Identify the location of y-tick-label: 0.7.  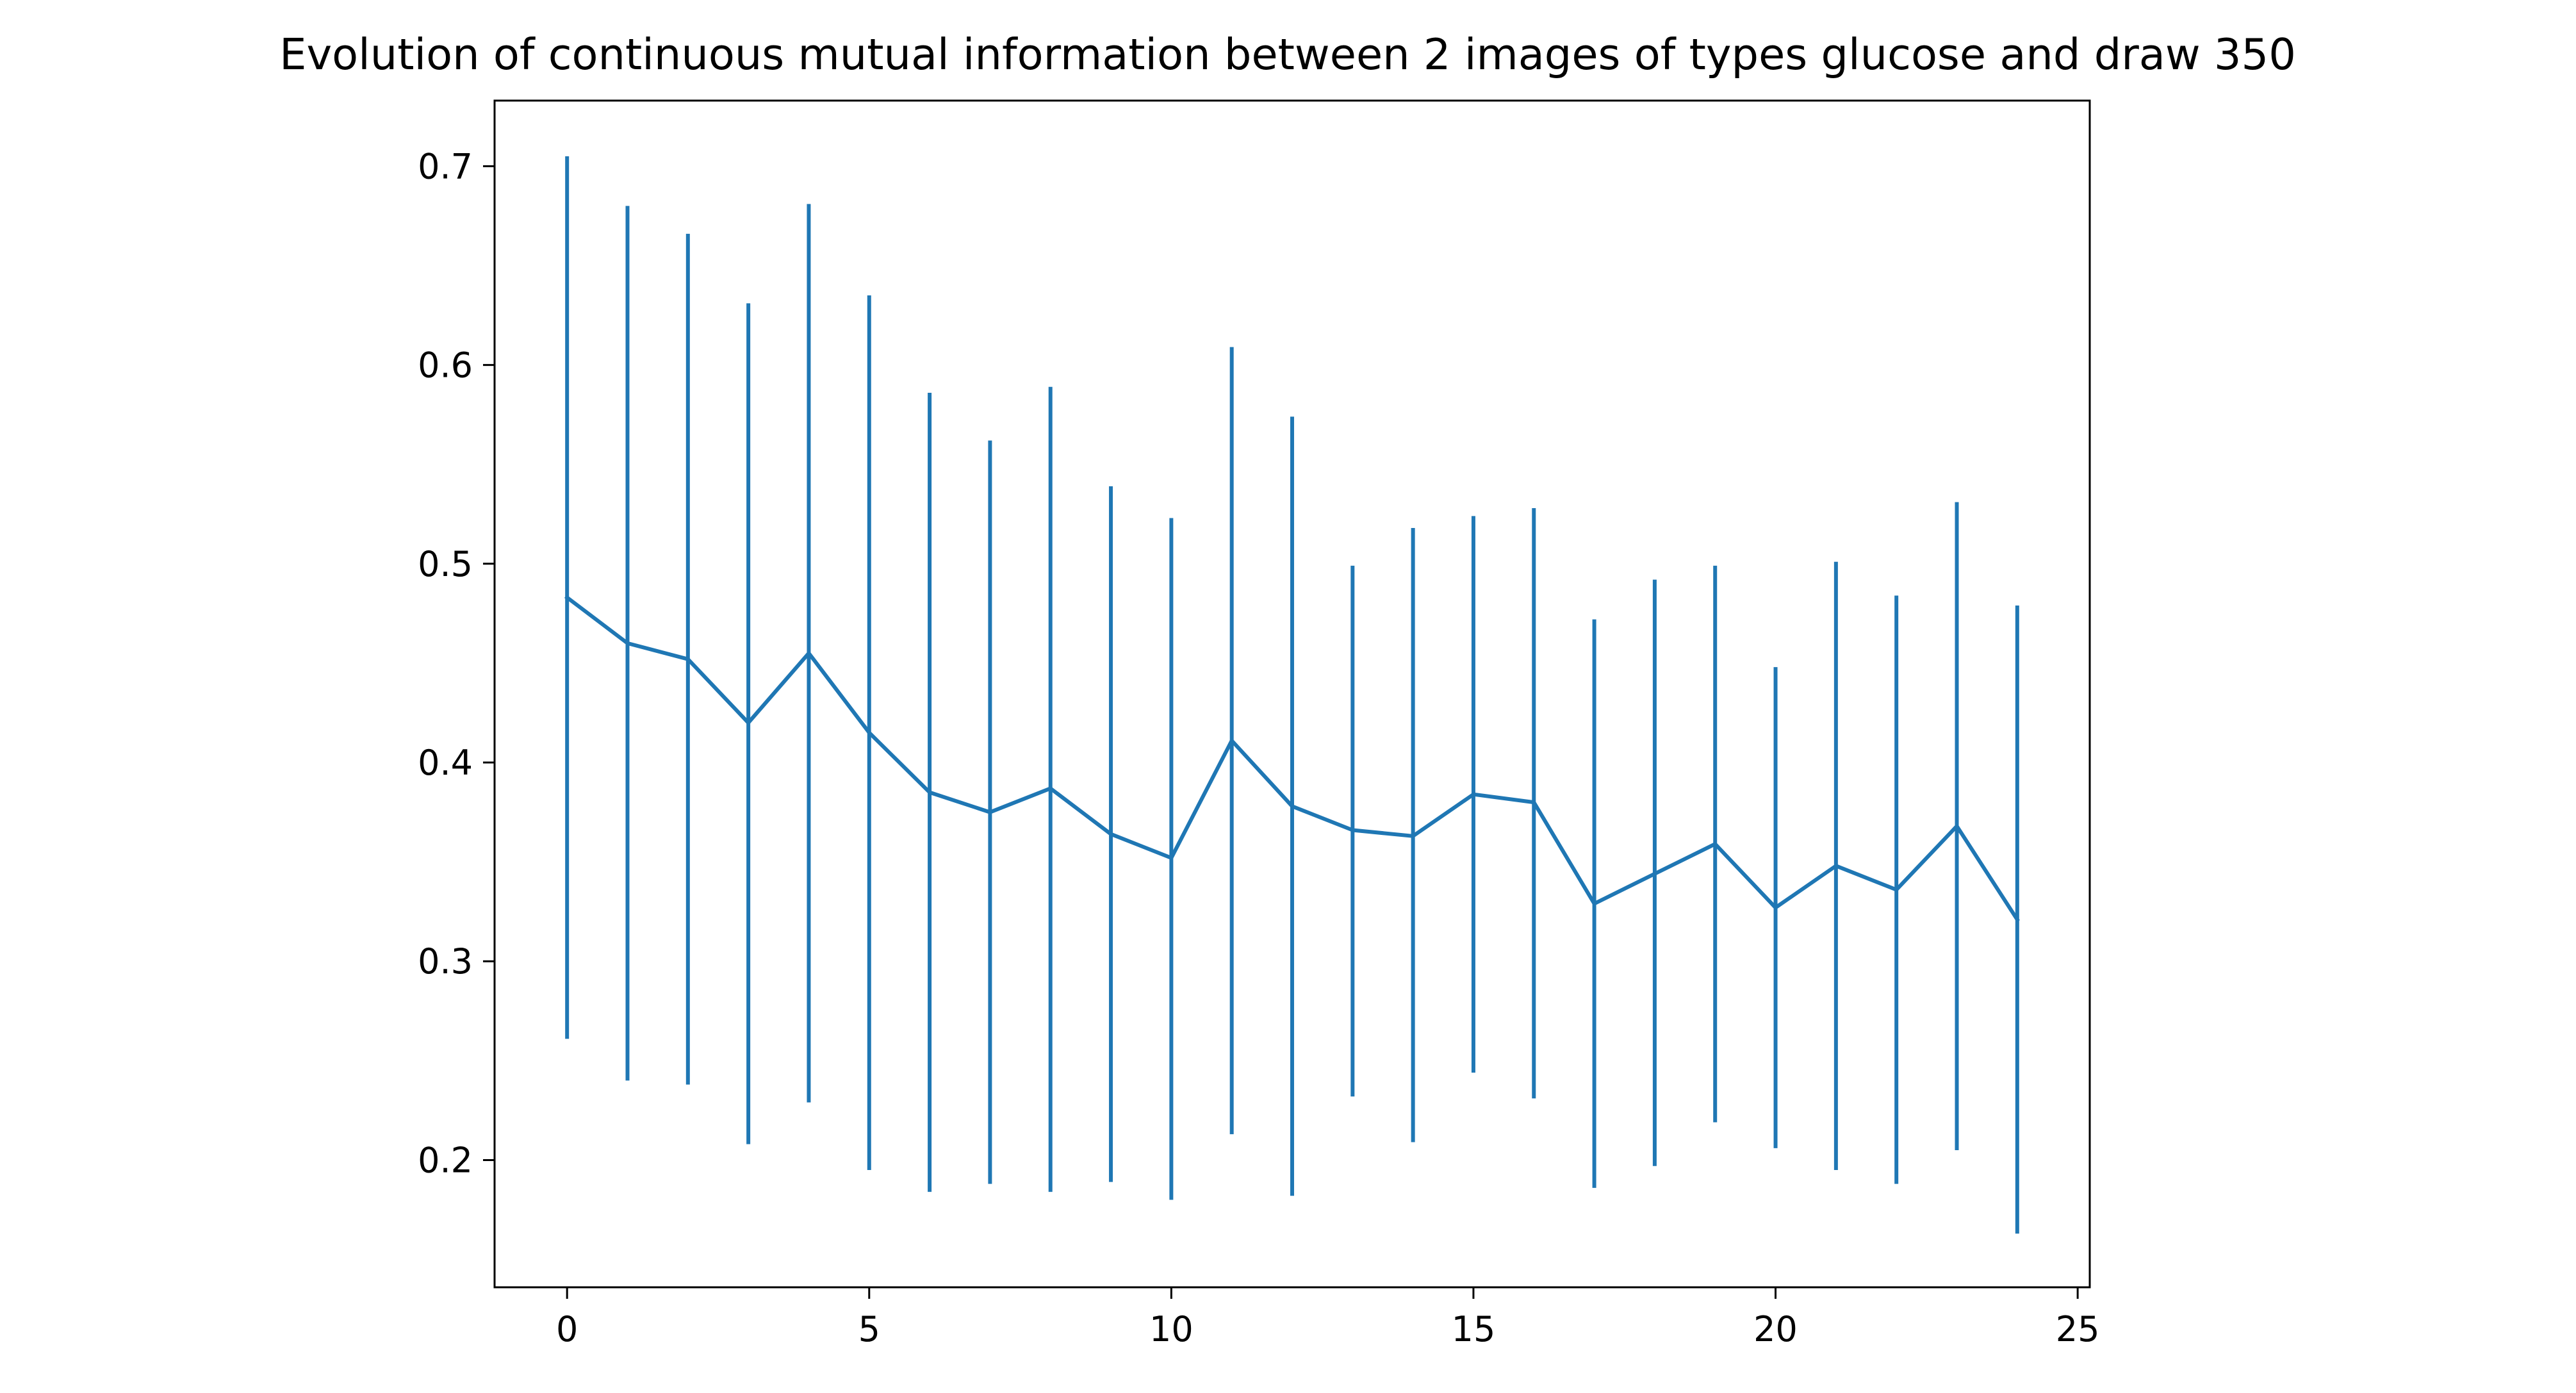
(446, 166).